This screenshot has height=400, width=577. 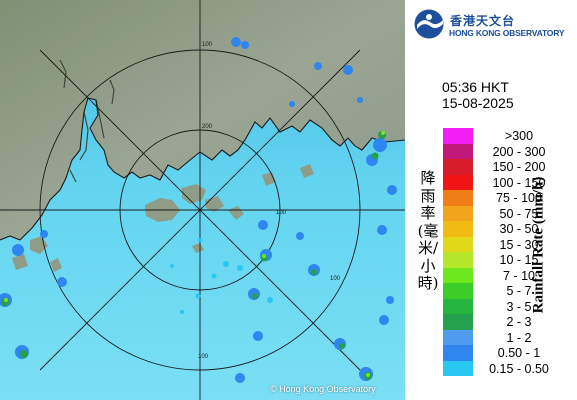 I want to click on legend-item: >300, so click(x=503, y=136).